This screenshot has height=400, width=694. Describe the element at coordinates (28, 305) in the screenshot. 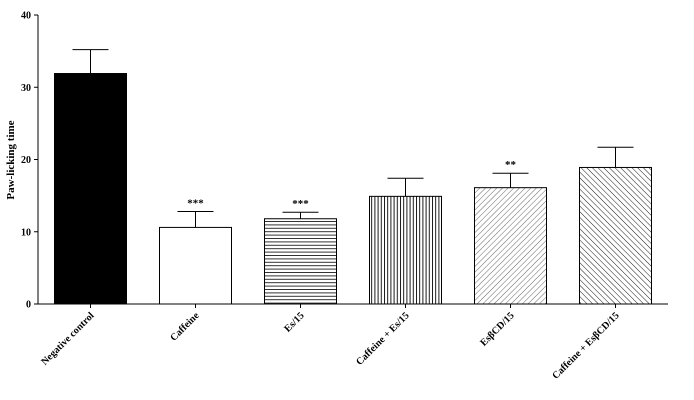

I see `y-tick-label: 0` at that location.